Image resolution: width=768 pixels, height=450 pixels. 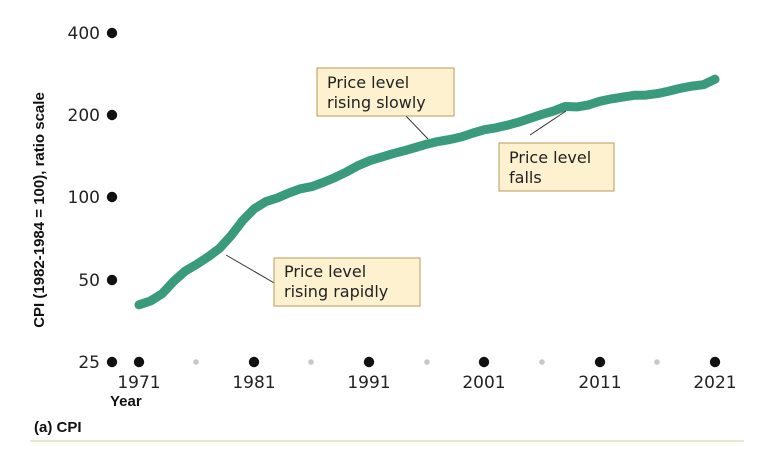 I want to click on leader-rising-slowly, so click(x=416, y=127).